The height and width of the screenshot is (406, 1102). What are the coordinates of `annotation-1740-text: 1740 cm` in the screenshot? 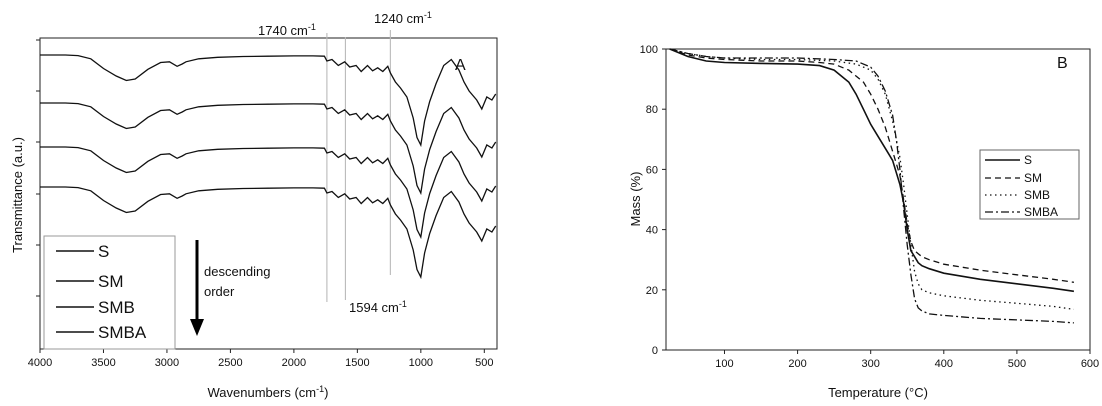 It's located at (283, 30).